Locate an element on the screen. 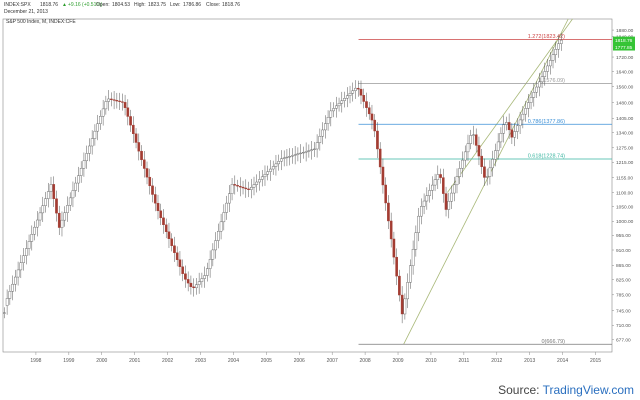  high-value: 1823.75 is located at coordinates (157, 5).